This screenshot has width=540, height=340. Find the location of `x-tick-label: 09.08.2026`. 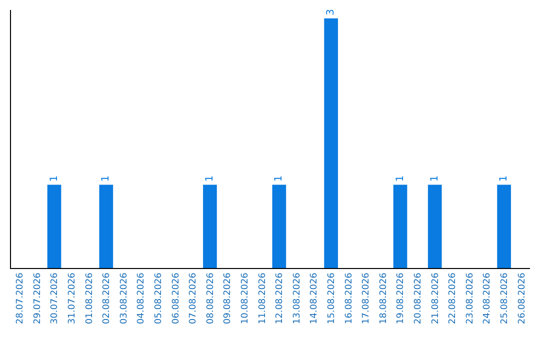

x-tick-label: 09.08.2026 is located at coordinates (228, 298).